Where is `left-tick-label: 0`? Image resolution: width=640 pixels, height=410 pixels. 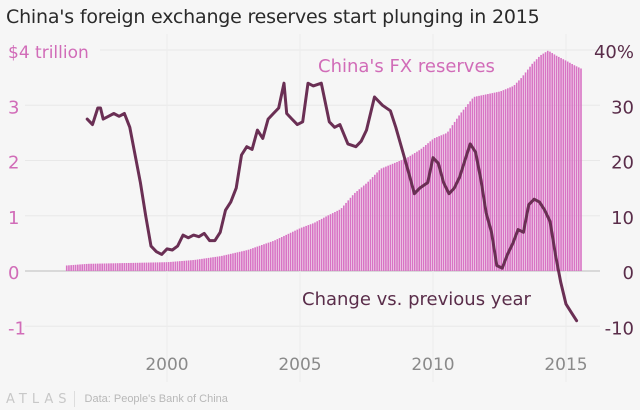 left-tick-label: 0 is located at coordinates (13, 273).